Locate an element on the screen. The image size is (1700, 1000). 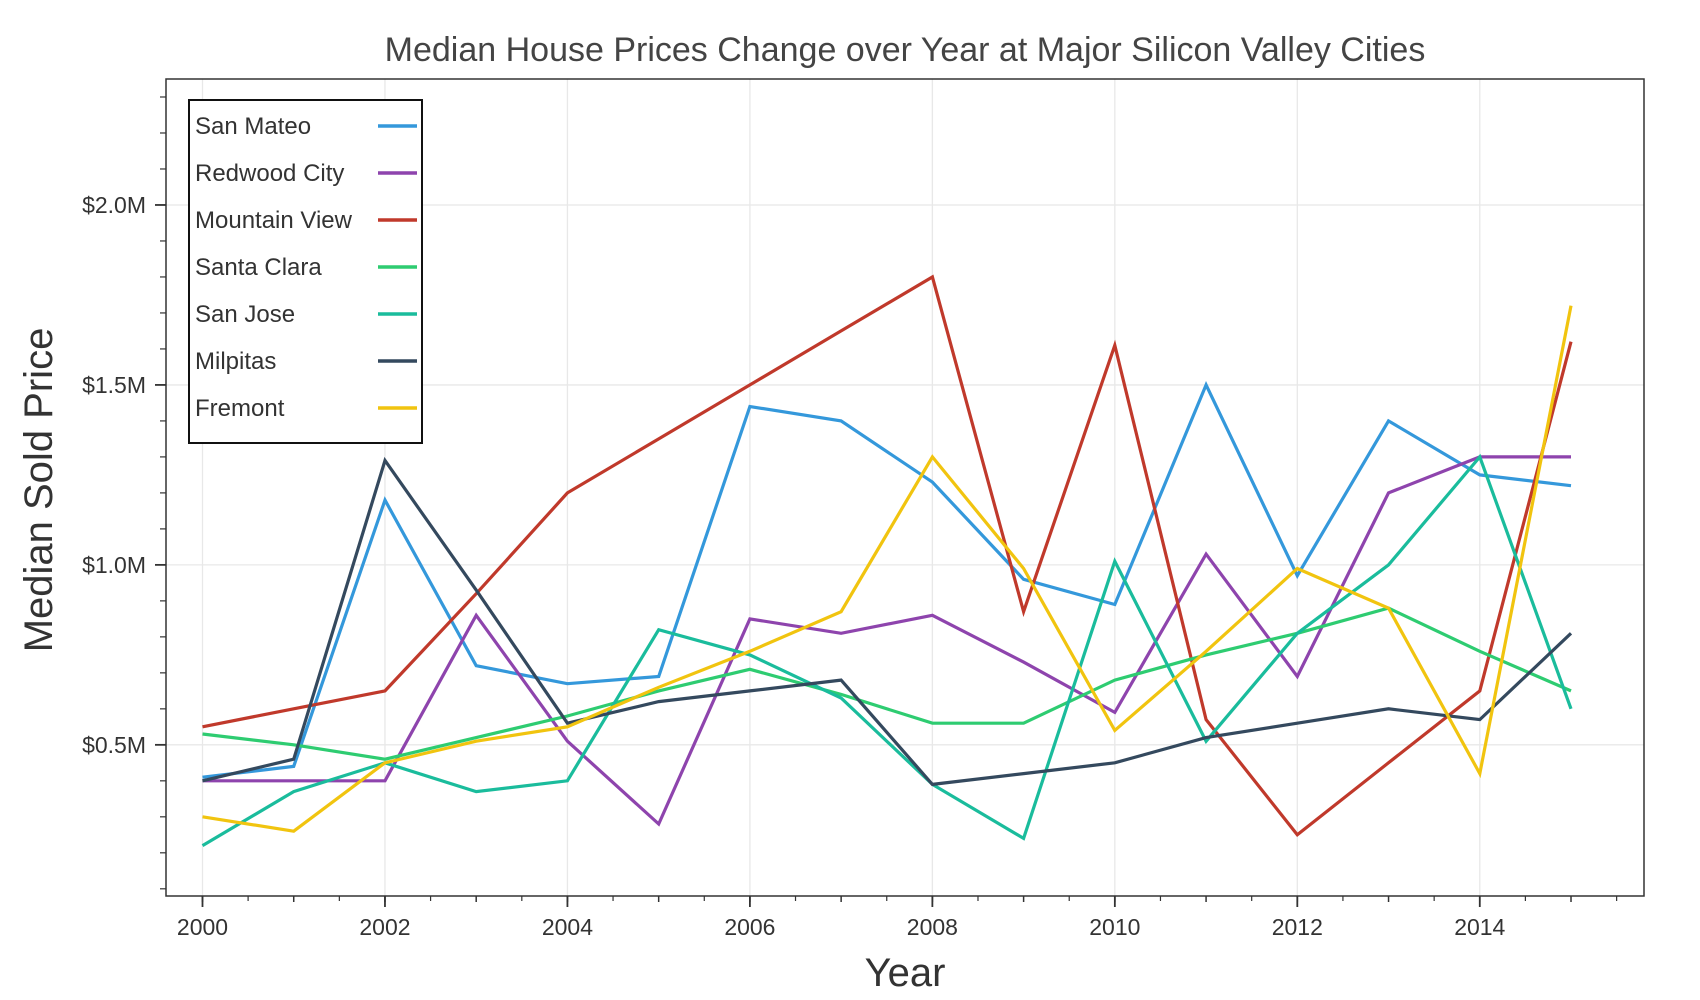
y-axis-title: Median Sold Price is located at coordinates (39, 490).